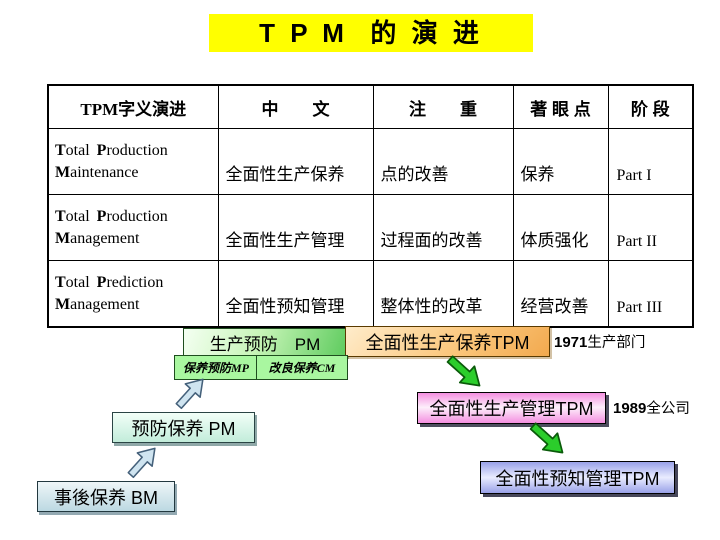 Image resolution: width=720 pixels, height=540 pixels. What do you see at coordinates (560, 106) in the screenshot?
I see `col-header-viewpoint: 著 眼 点` at bounding box center [560, 106].